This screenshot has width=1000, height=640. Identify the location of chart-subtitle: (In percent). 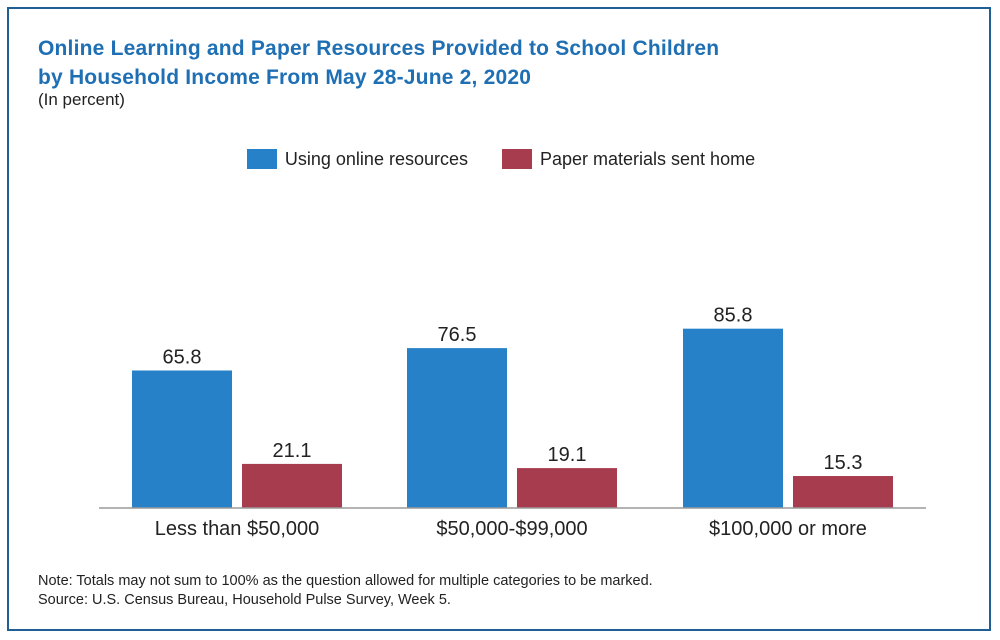
(81, 99).